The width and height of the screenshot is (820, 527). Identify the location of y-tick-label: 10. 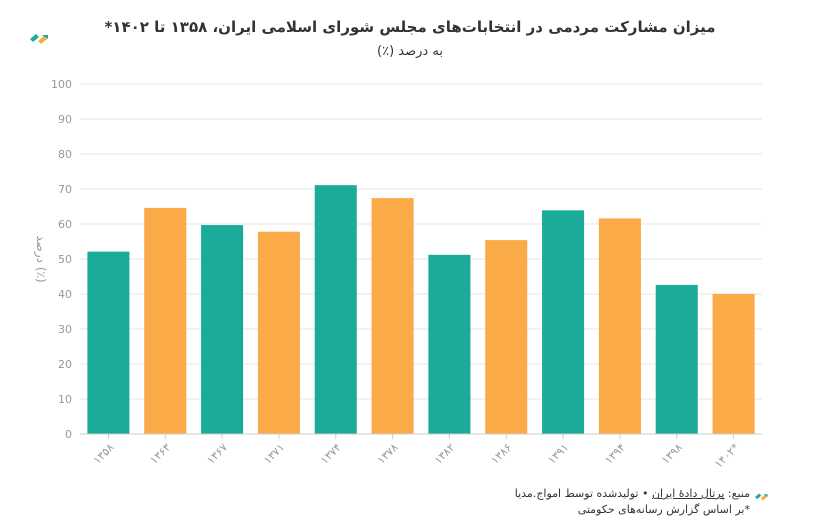
(65, 399).